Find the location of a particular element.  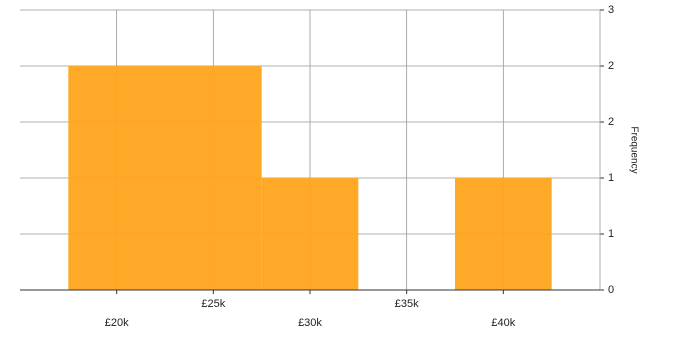

x-tick-label: £30k is located at coordinates (310, 323).